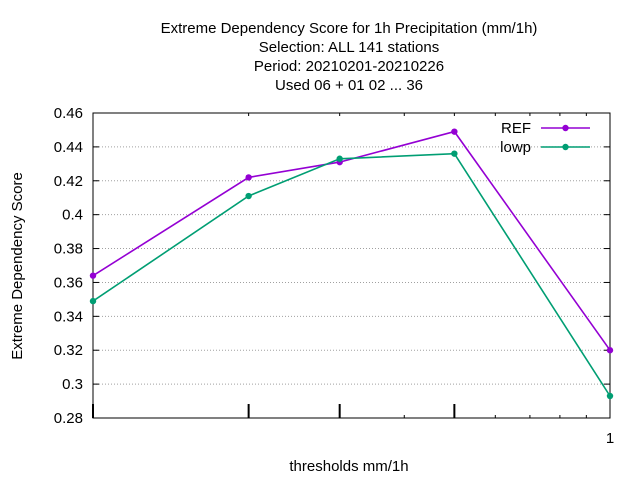  What do you see at coordinates (72, 215) in the screenshot?
I see `y-tick-label: 0.4` at bounding box center [72, 215].